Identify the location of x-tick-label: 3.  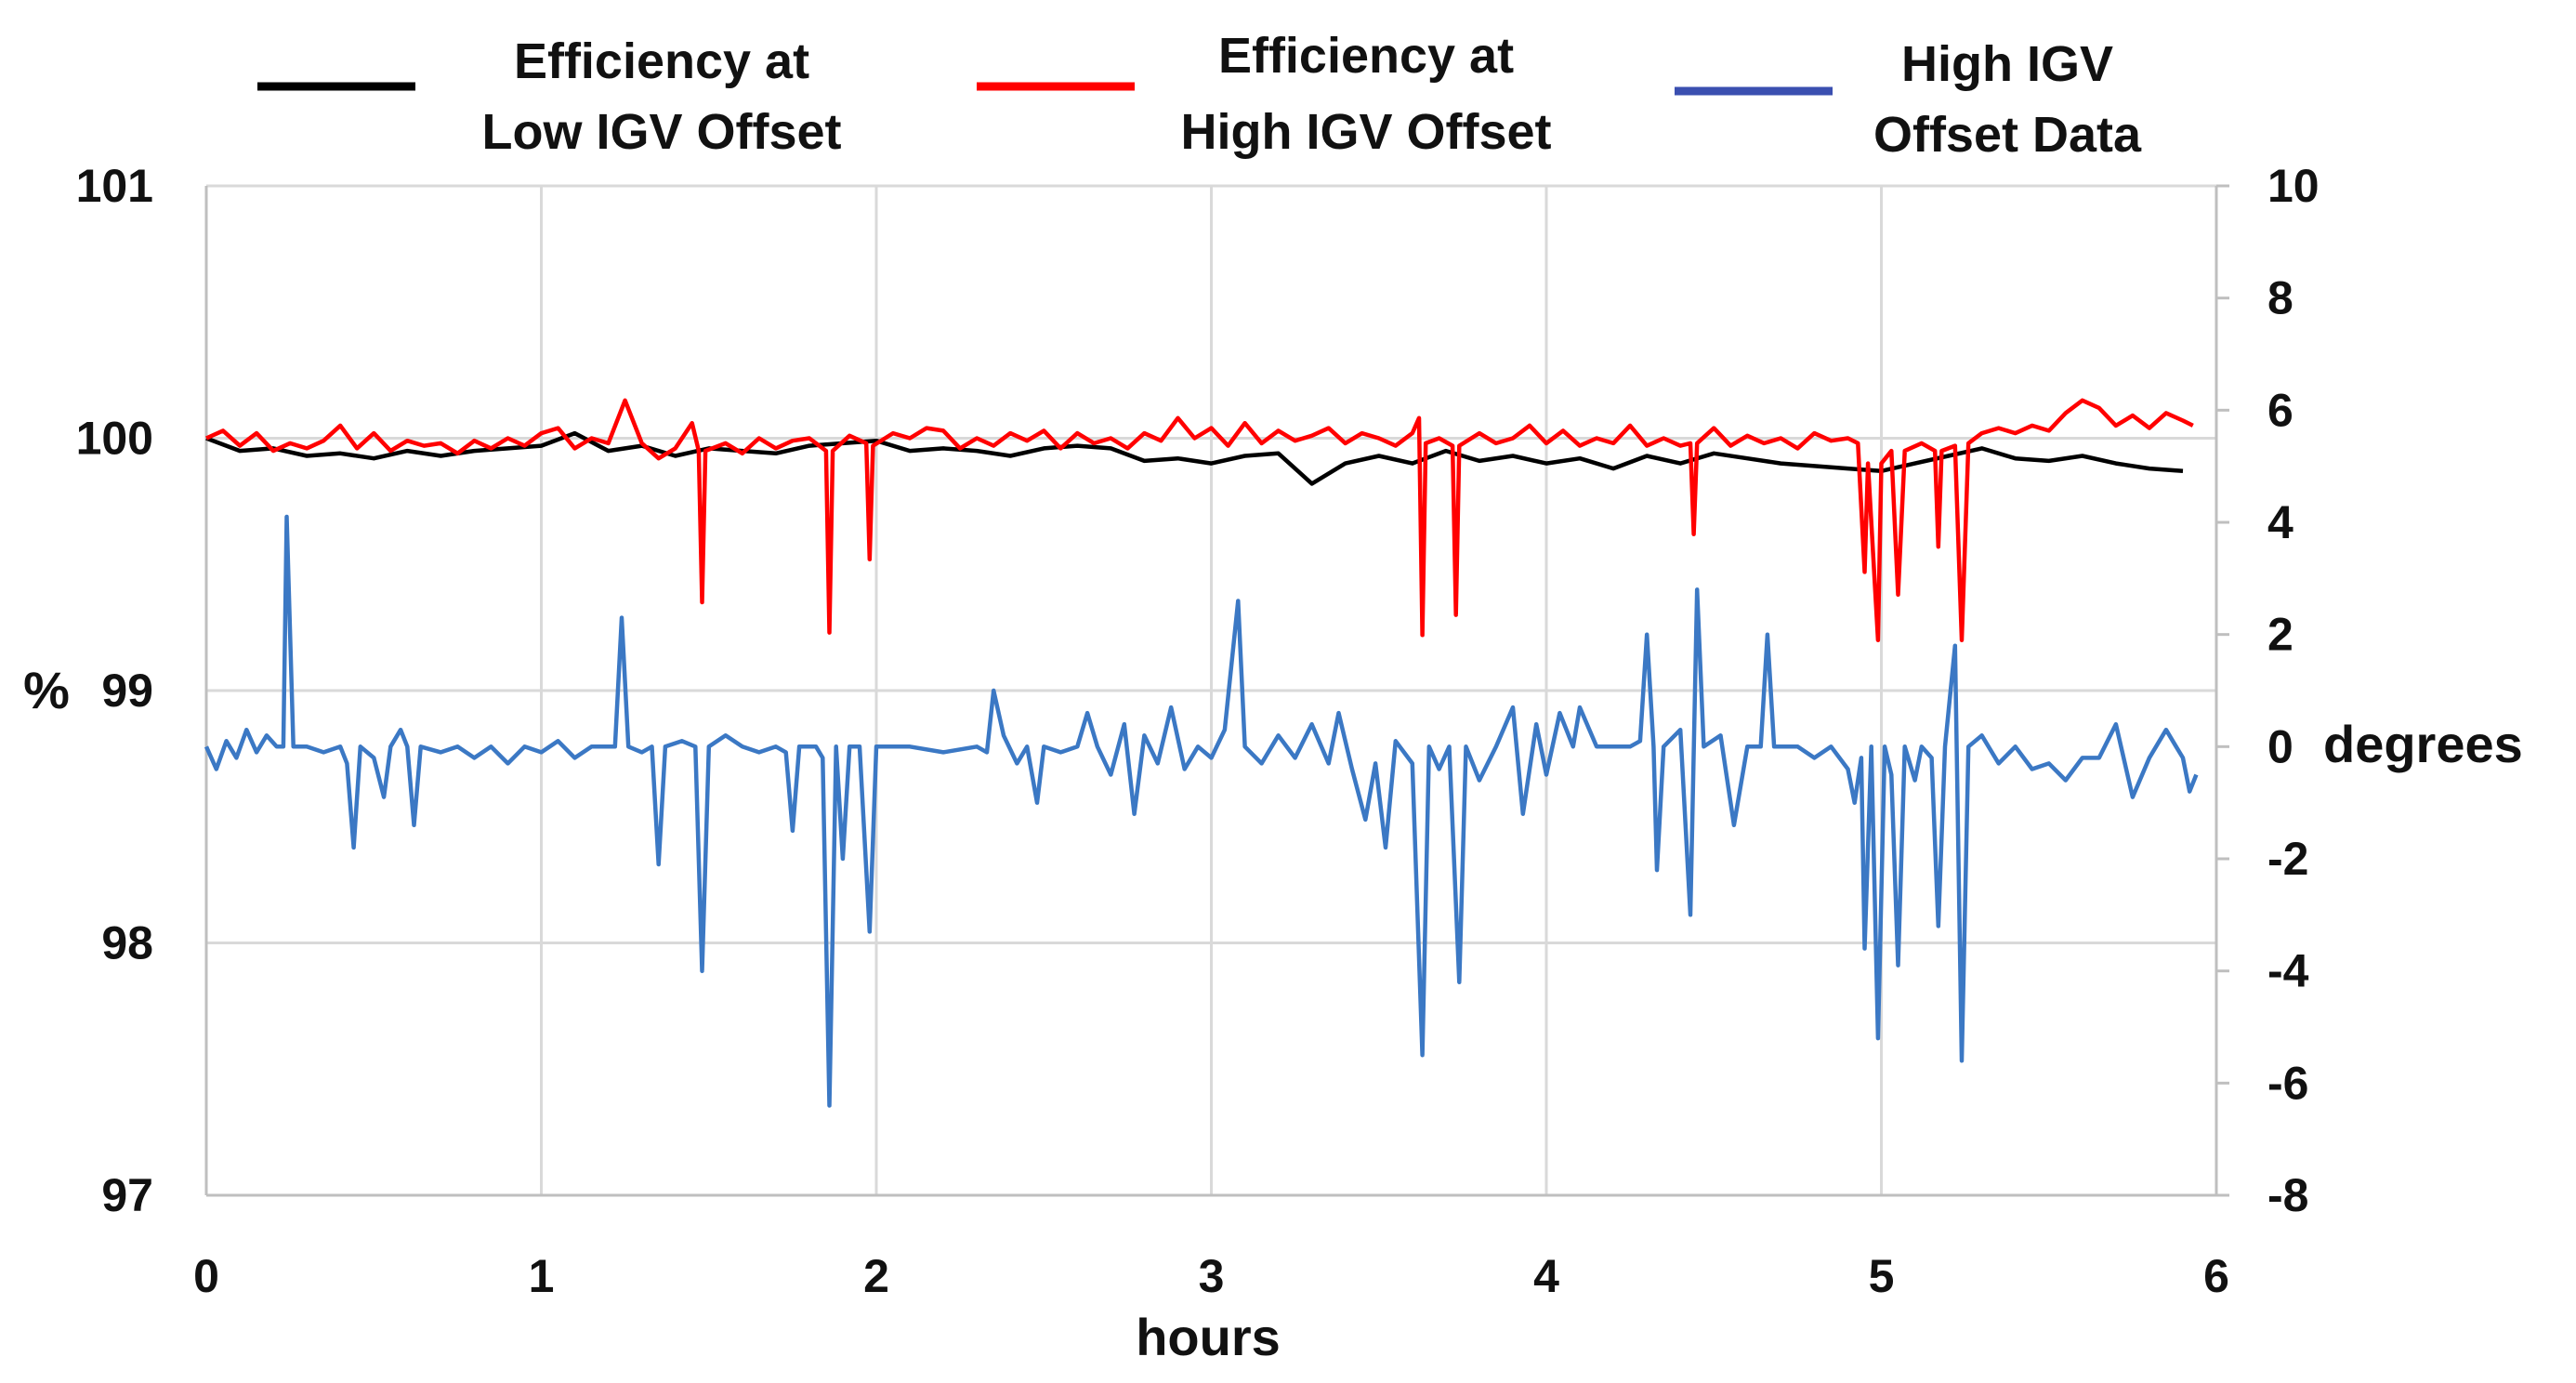
(1212, 1276).